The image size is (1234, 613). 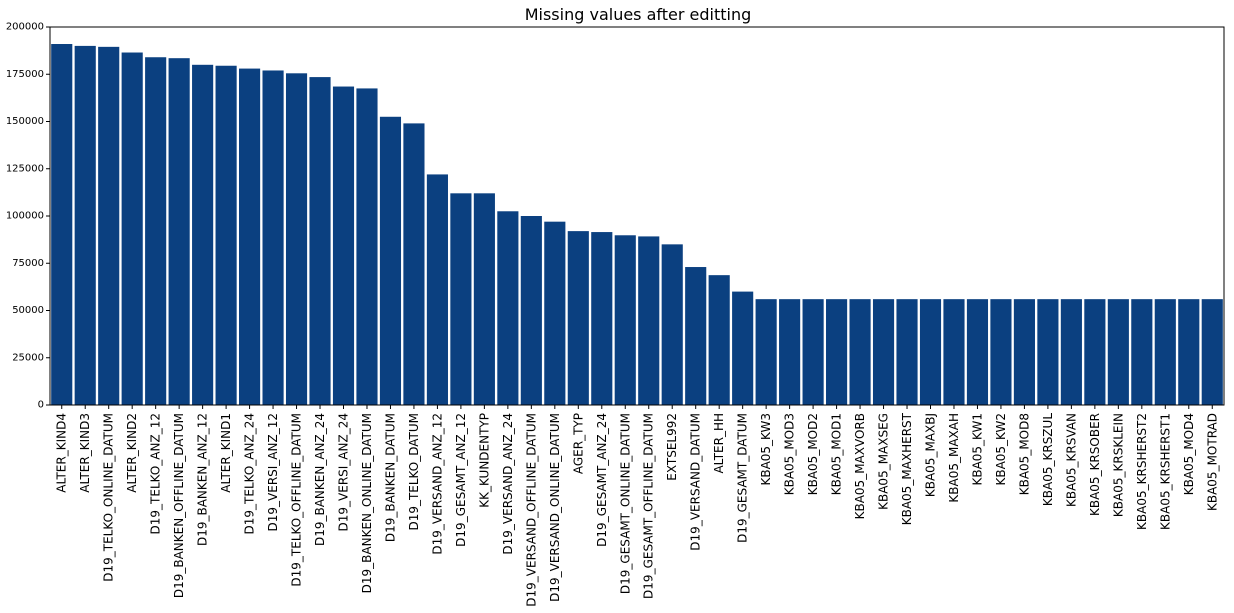 What do you see at coordinates (132, 228) in the screenshot?
I see `bar-alter-kind2` at bounding box center [132, 228].